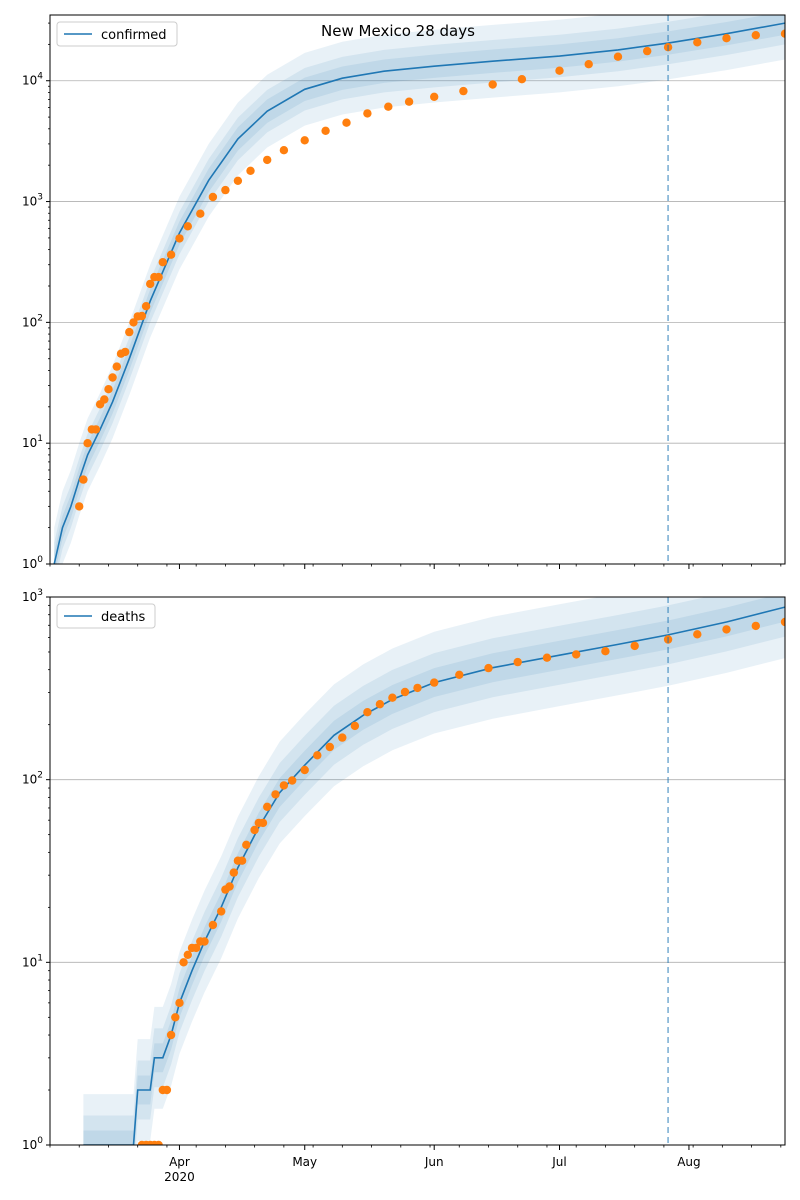 Image resolution: width=800 pixels, height=1200 pixels. I want to click on legend-label: deaths, so click(123, 617).